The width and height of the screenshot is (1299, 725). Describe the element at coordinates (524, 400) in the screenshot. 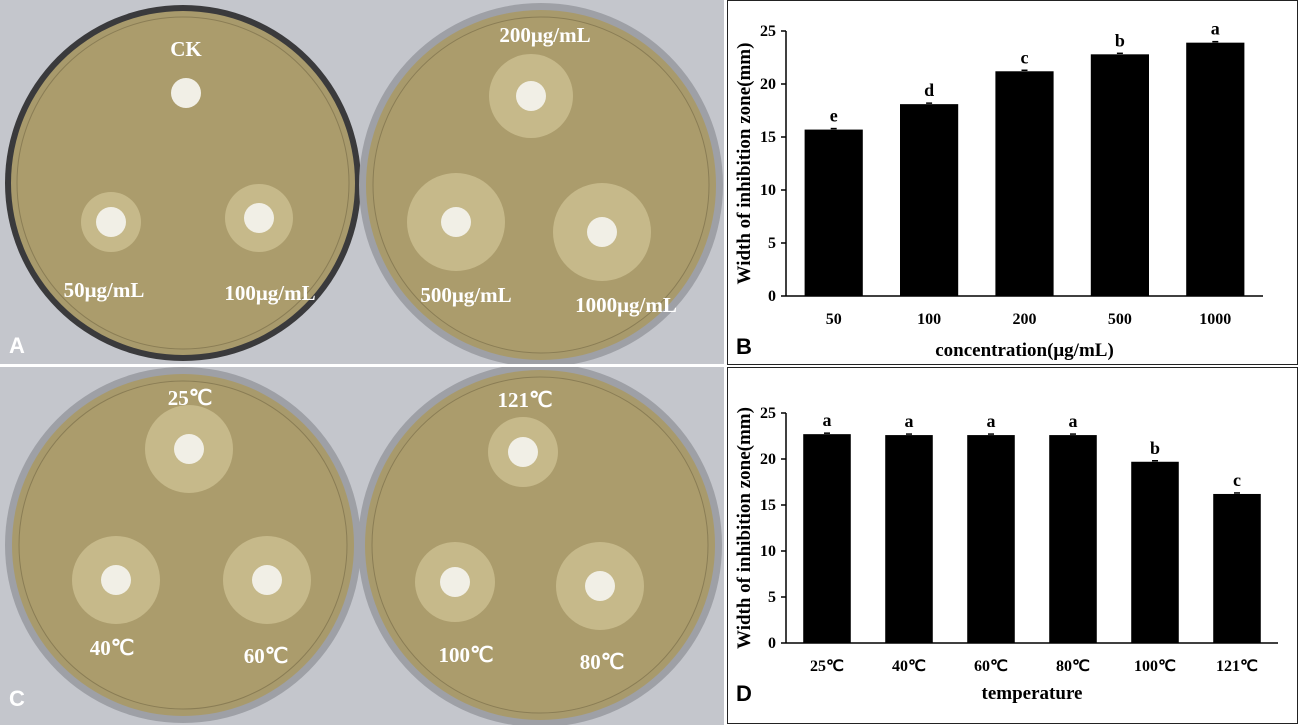

I see `label-121c: 121℃` at that location.